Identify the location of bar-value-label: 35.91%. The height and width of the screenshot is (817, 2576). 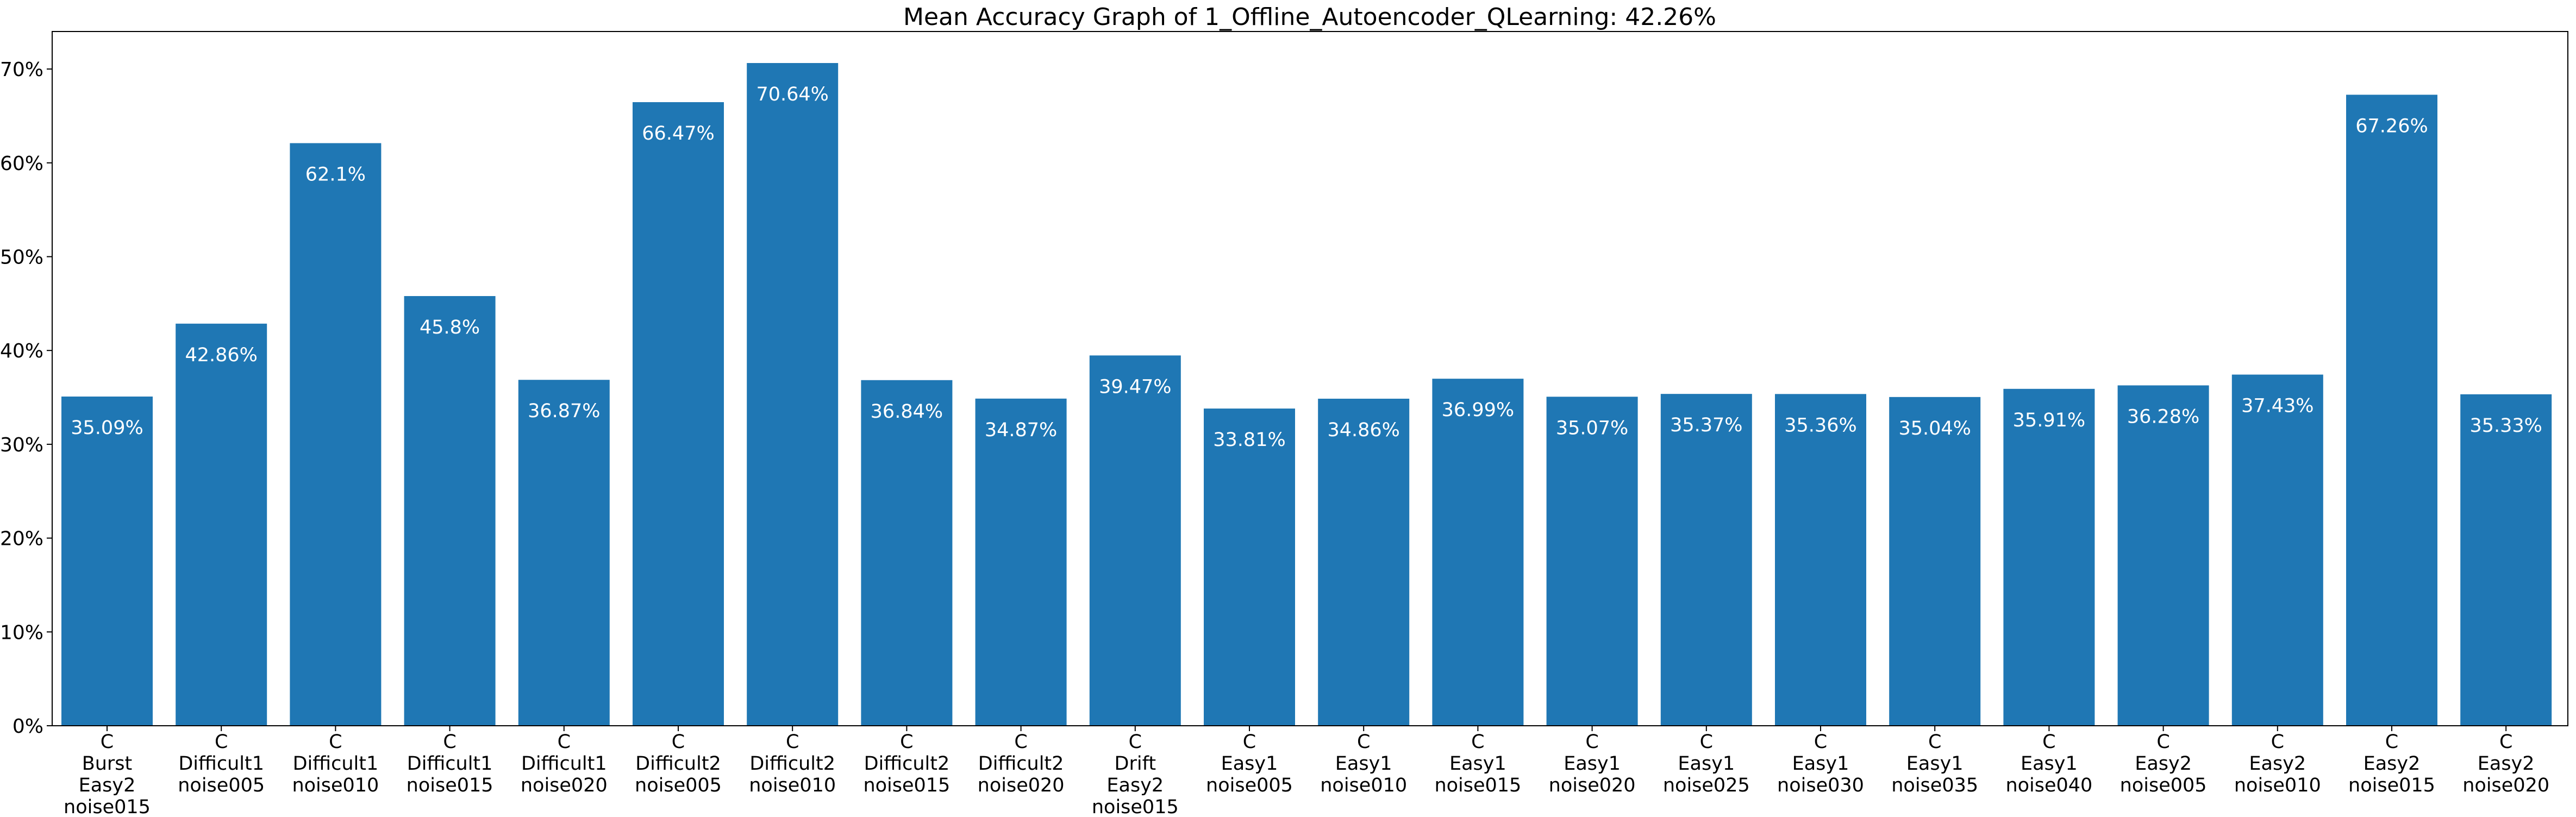
(2049, 421).